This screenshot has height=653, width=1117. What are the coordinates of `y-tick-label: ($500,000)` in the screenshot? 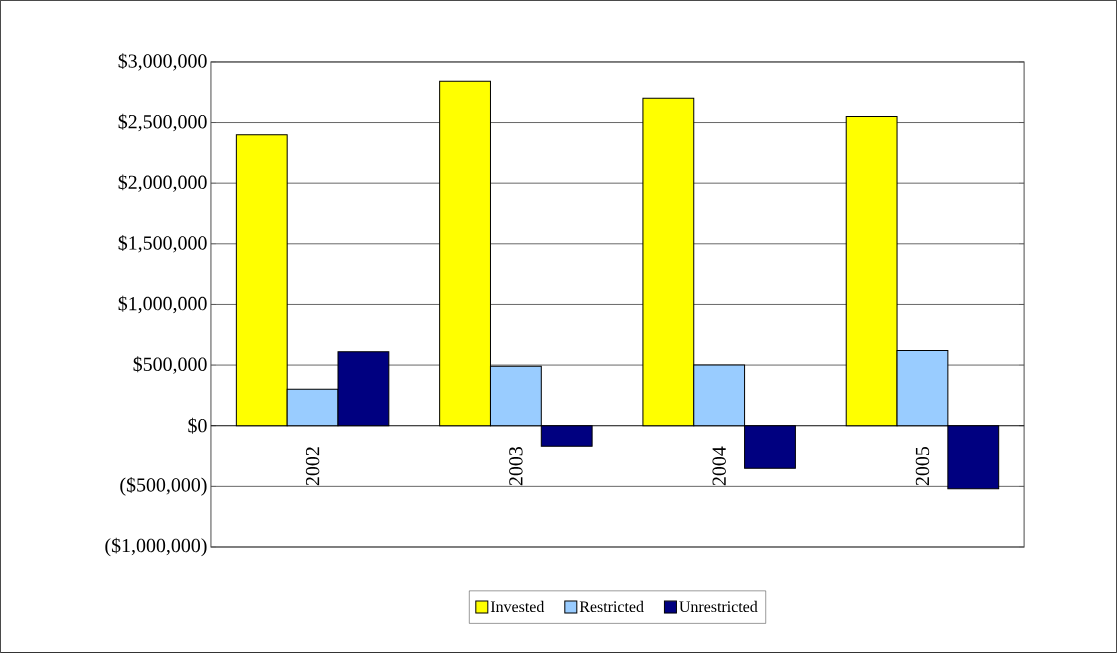 It's located at (163, 486).